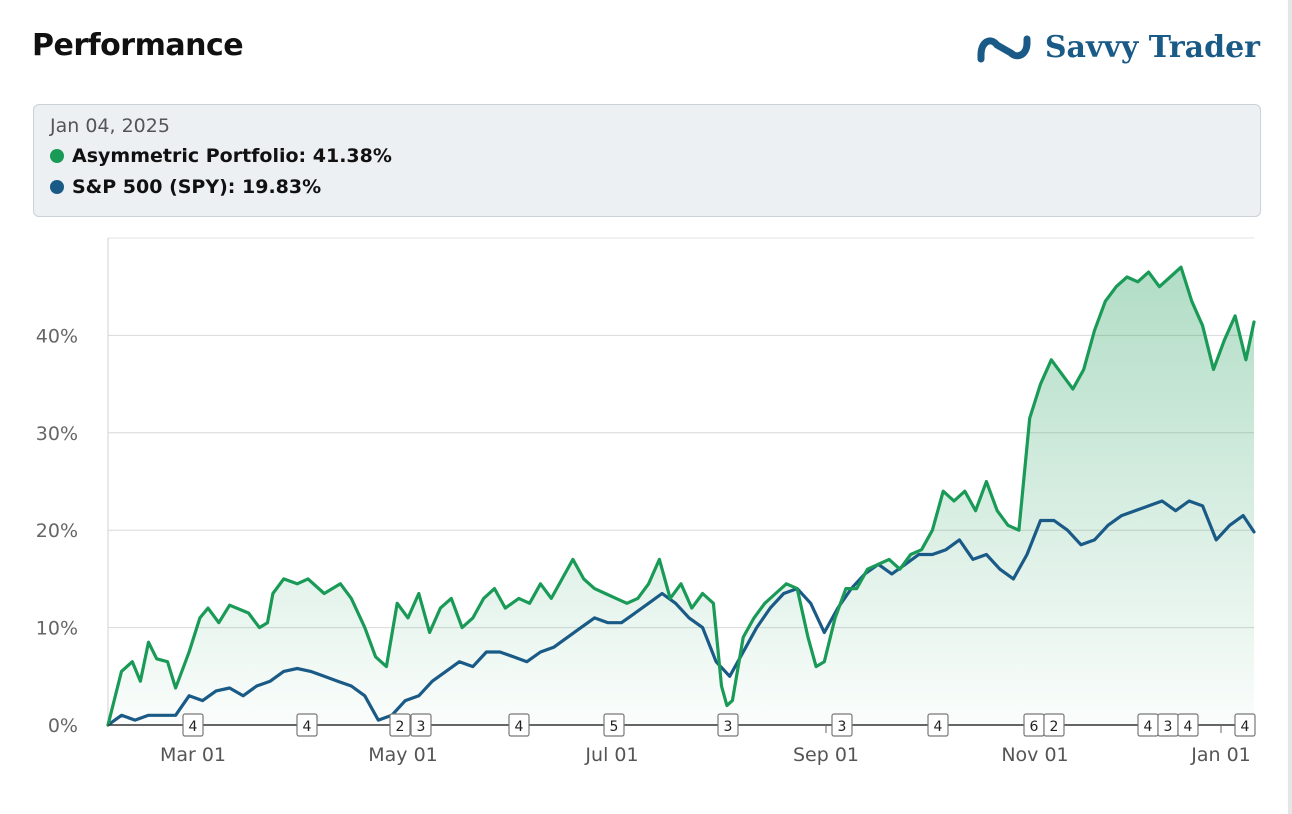  Describe the element at coordinates (57, 629) in the screenshot. I see `y-tick-label: 10%` at that location.